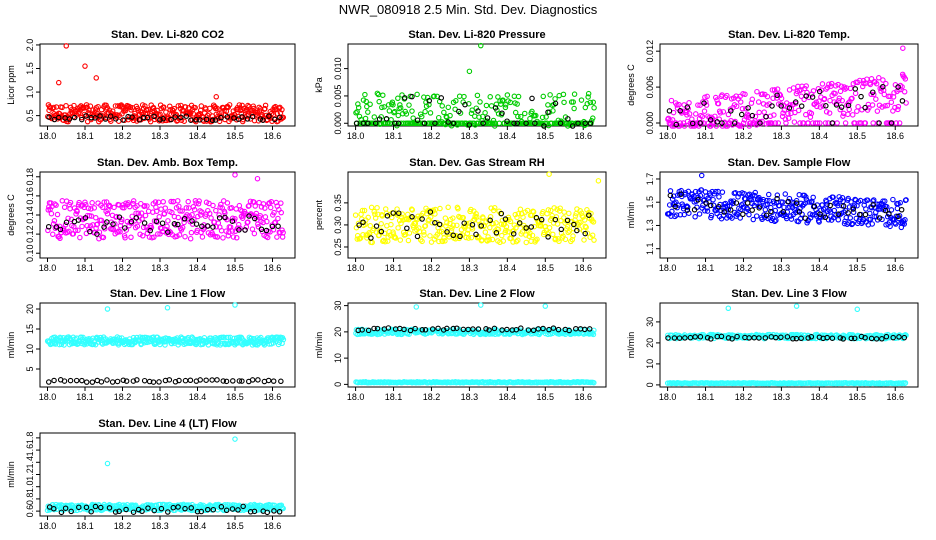 Image resolution: width=936 pixels, height=540 pixels. Describe the element at coordinates (477, 163) in the screenshot. I see `panel-title: Stan. Dev. Gas Stream RH` at that location.